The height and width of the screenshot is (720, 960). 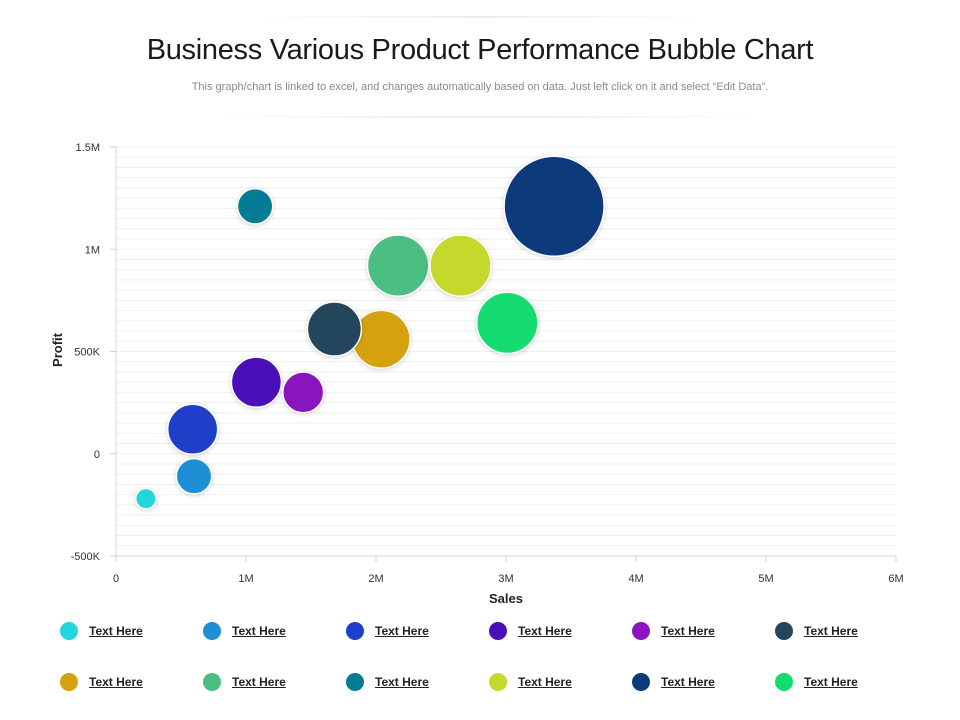 What do you see at coordinates (245, 579) in the screenshot?
I see `x-tick-label: 1M` at bounding box center [245, 579].